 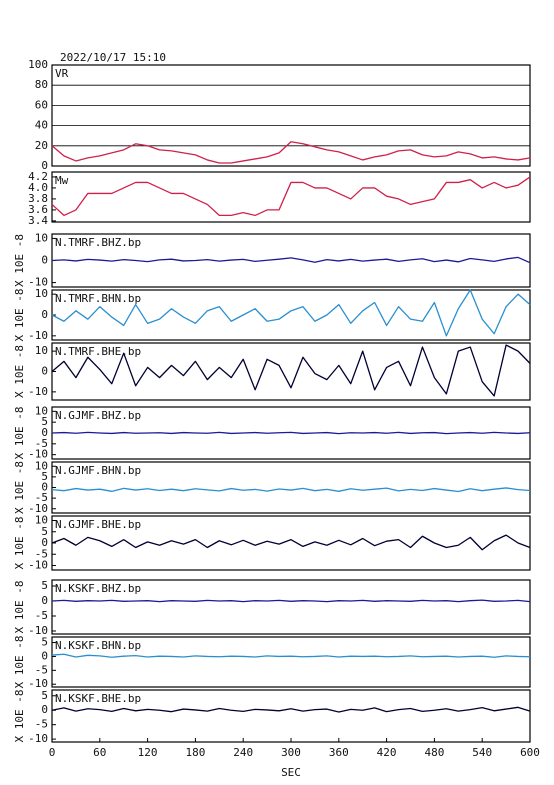 What do you see at coordinates (38, 220) in the screenshot?
I see `y-tick-label: 3.4` at bounding box center [38, 220].